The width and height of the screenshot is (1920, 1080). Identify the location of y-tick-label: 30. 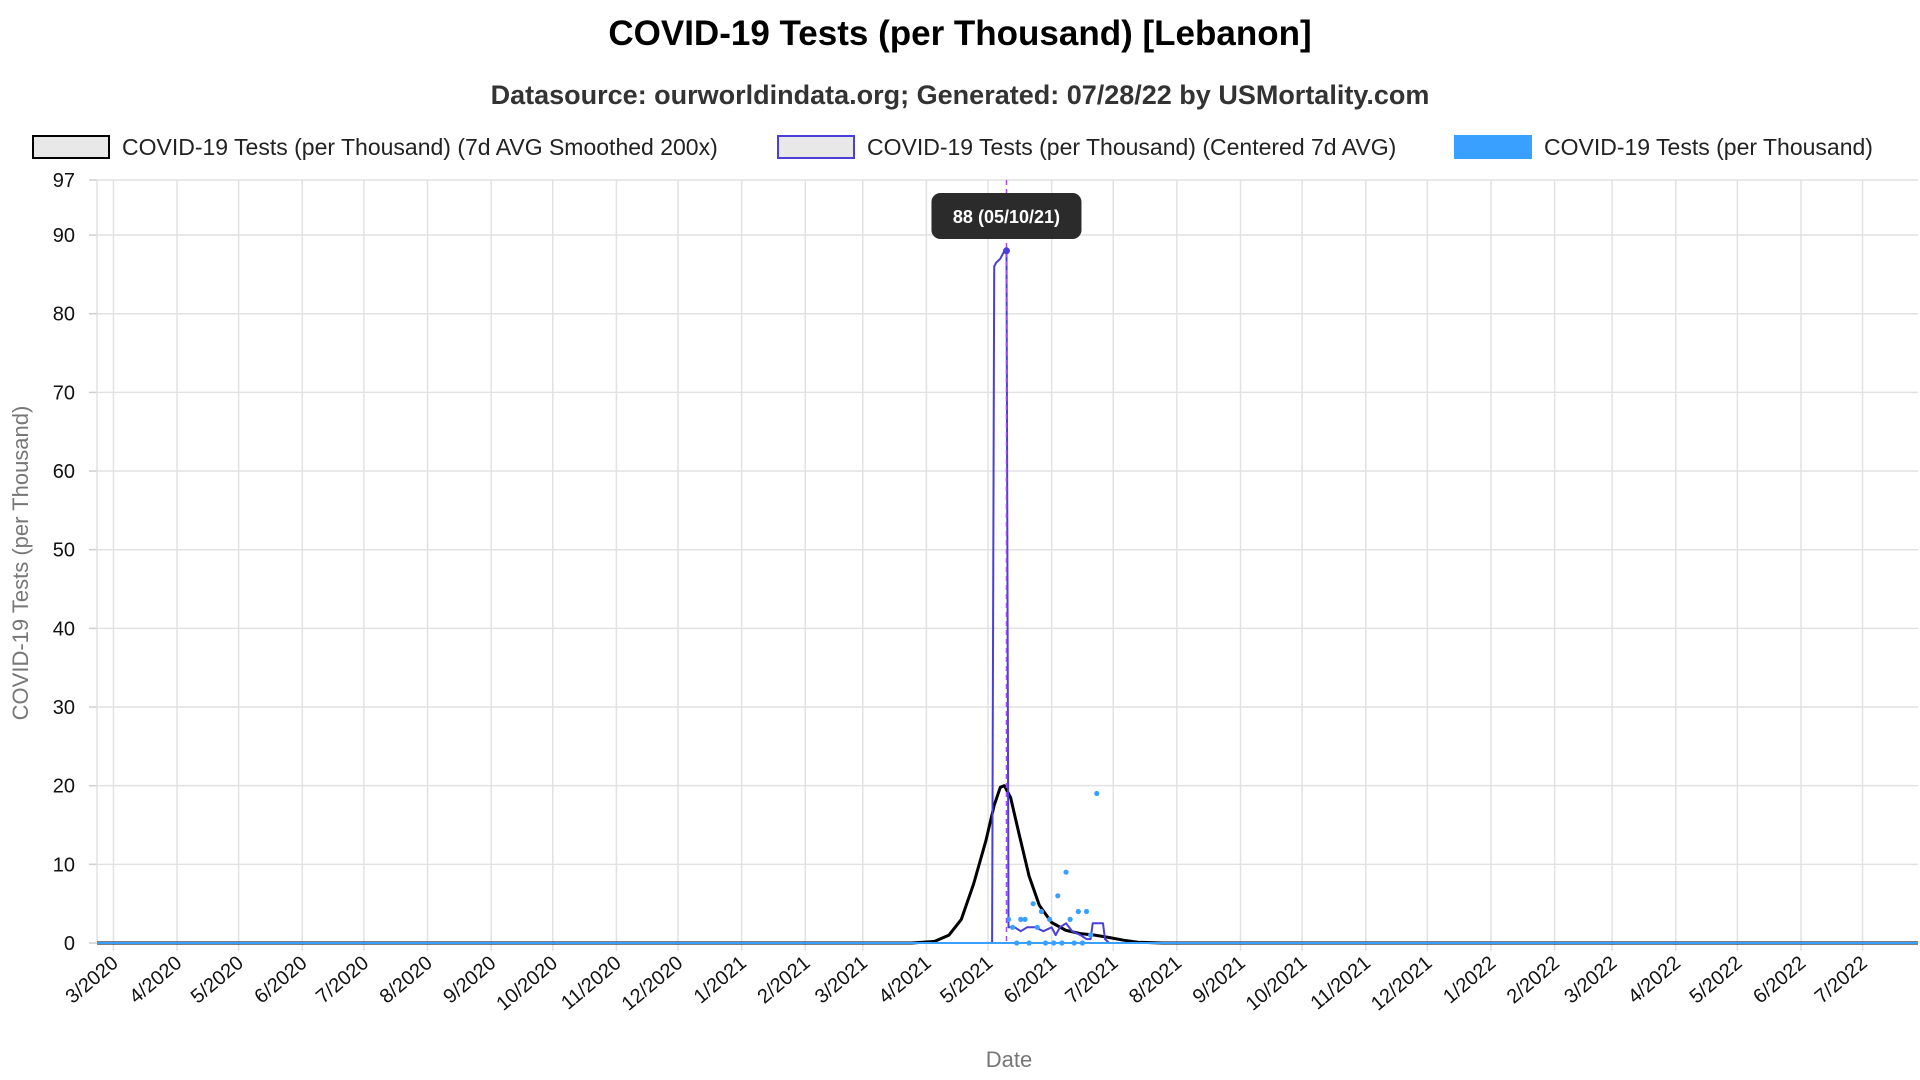
(64, 708).